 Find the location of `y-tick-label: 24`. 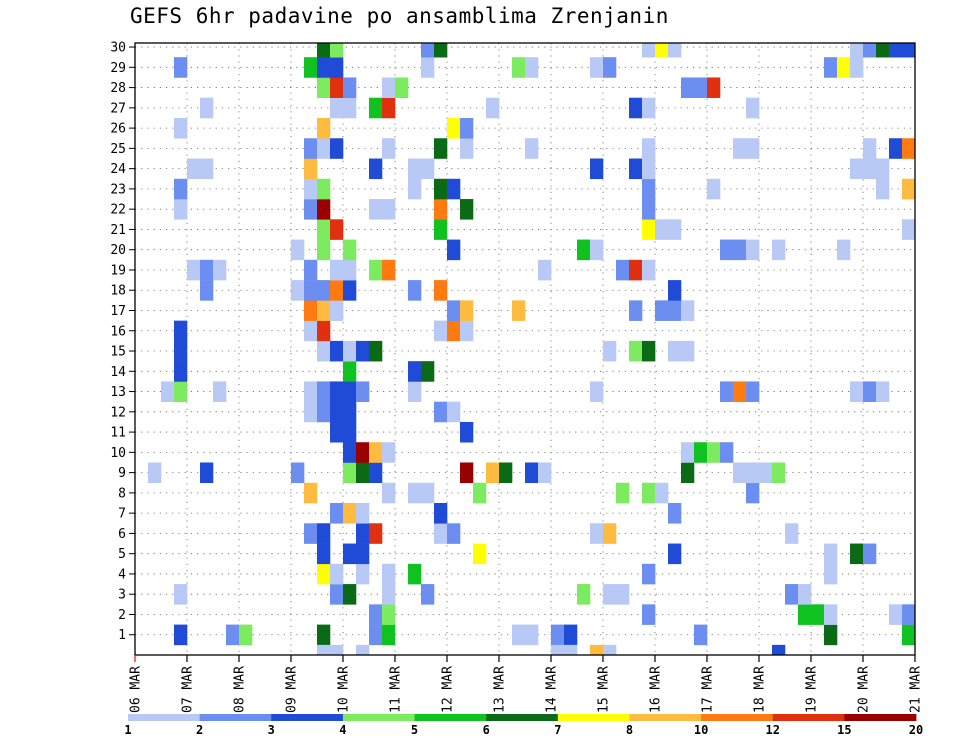

y-tick-label: 24 is located at coordinates (118, 169).